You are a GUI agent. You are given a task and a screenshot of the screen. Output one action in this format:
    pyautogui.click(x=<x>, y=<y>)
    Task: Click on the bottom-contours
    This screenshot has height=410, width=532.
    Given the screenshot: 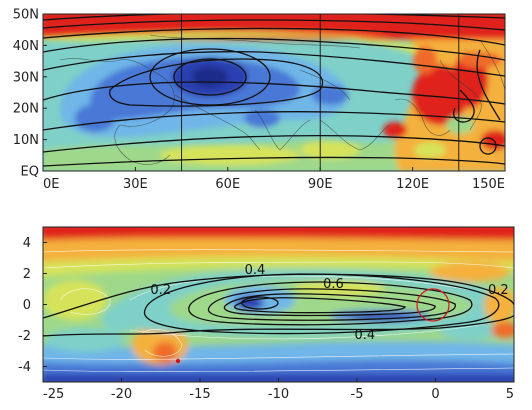 What is the action you would take?
    pyautogui.click(x=278, y=305)
    